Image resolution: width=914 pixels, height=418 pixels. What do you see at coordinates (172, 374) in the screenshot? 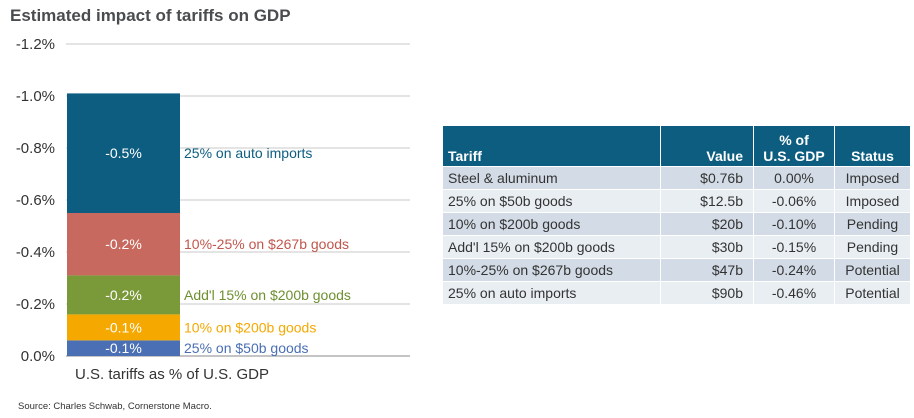
I see `x-axis-label: U.S. tariffs as % of U.S. GDP` at bounding box center [172, 374].